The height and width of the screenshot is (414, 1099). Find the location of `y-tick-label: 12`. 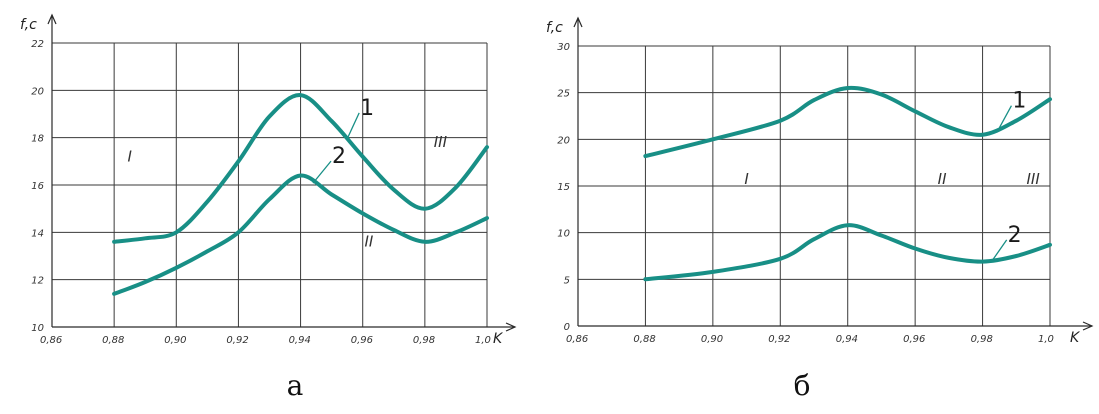

y-tick-label: 12 is located at coordinates (37, 281).